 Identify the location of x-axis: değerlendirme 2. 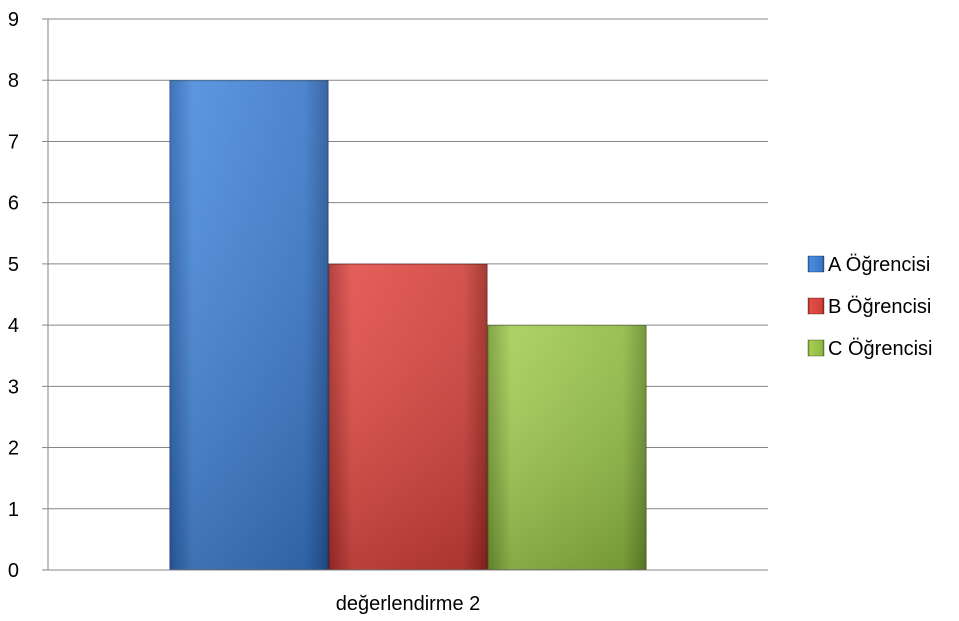
(408, 592).